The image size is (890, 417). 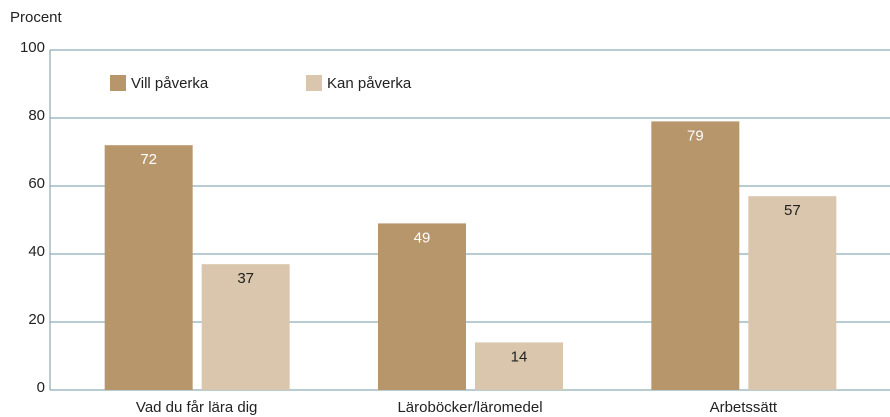 I want to click on x-tick-label: Arbetssätt, so click(x=744, y=407).